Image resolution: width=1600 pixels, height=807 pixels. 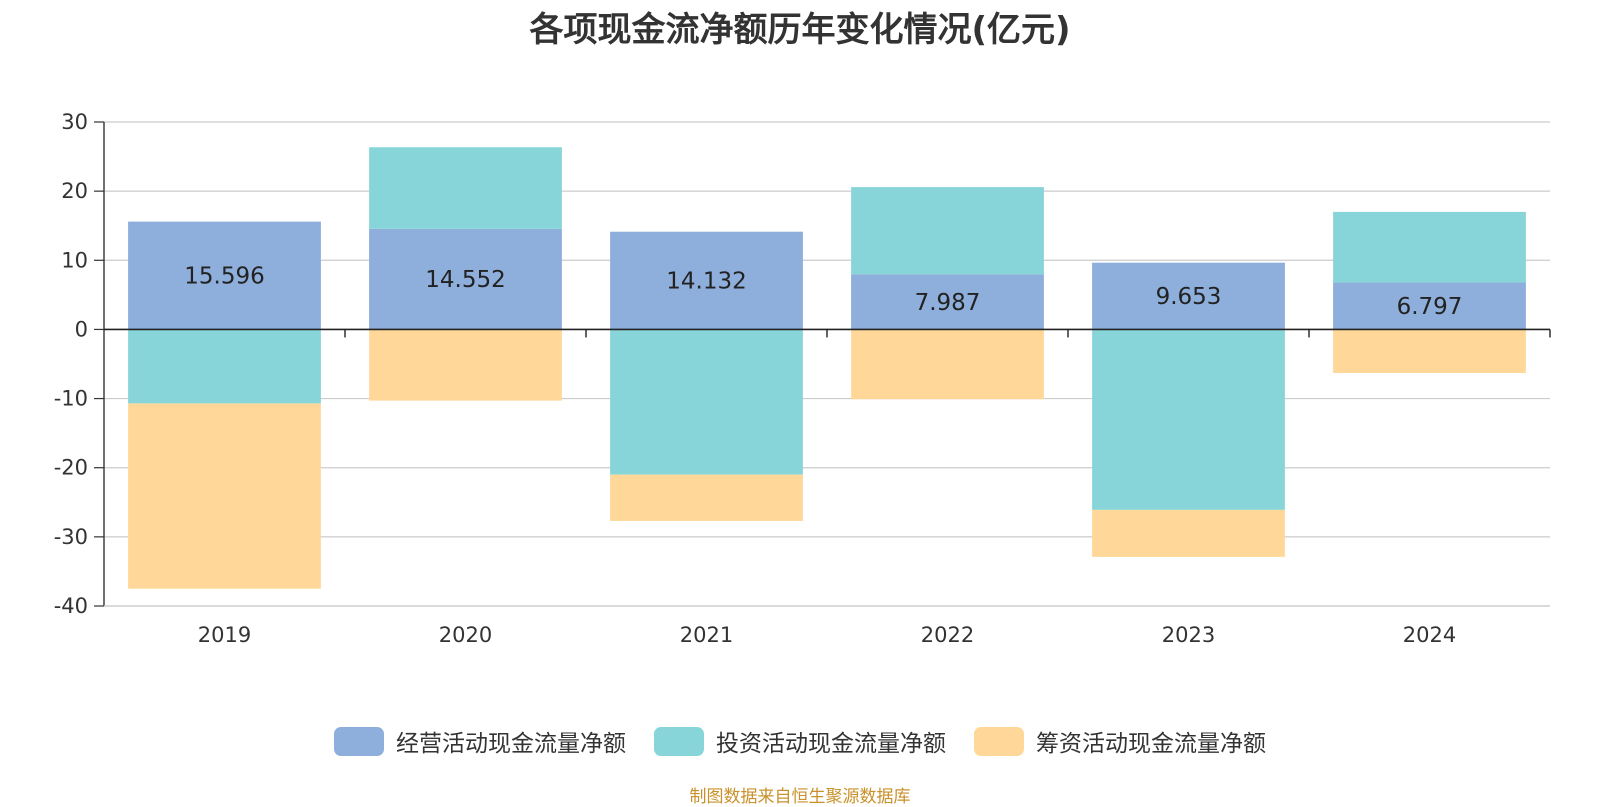 What do you see at coordinates (1188, 635) in the screenshot?
I see `x-tick-label: 2023` at bounding box center [1188, 635].